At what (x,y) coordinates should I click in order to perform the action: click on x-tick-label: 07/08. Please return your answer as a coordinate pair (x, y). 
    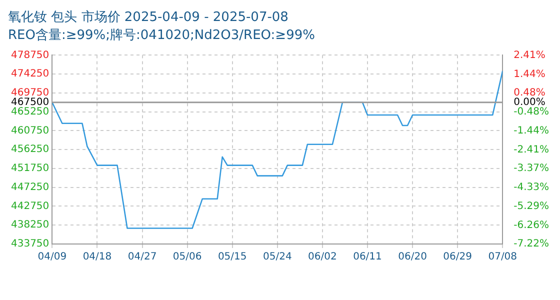
    Looking at the image, I should click on (503, 257).